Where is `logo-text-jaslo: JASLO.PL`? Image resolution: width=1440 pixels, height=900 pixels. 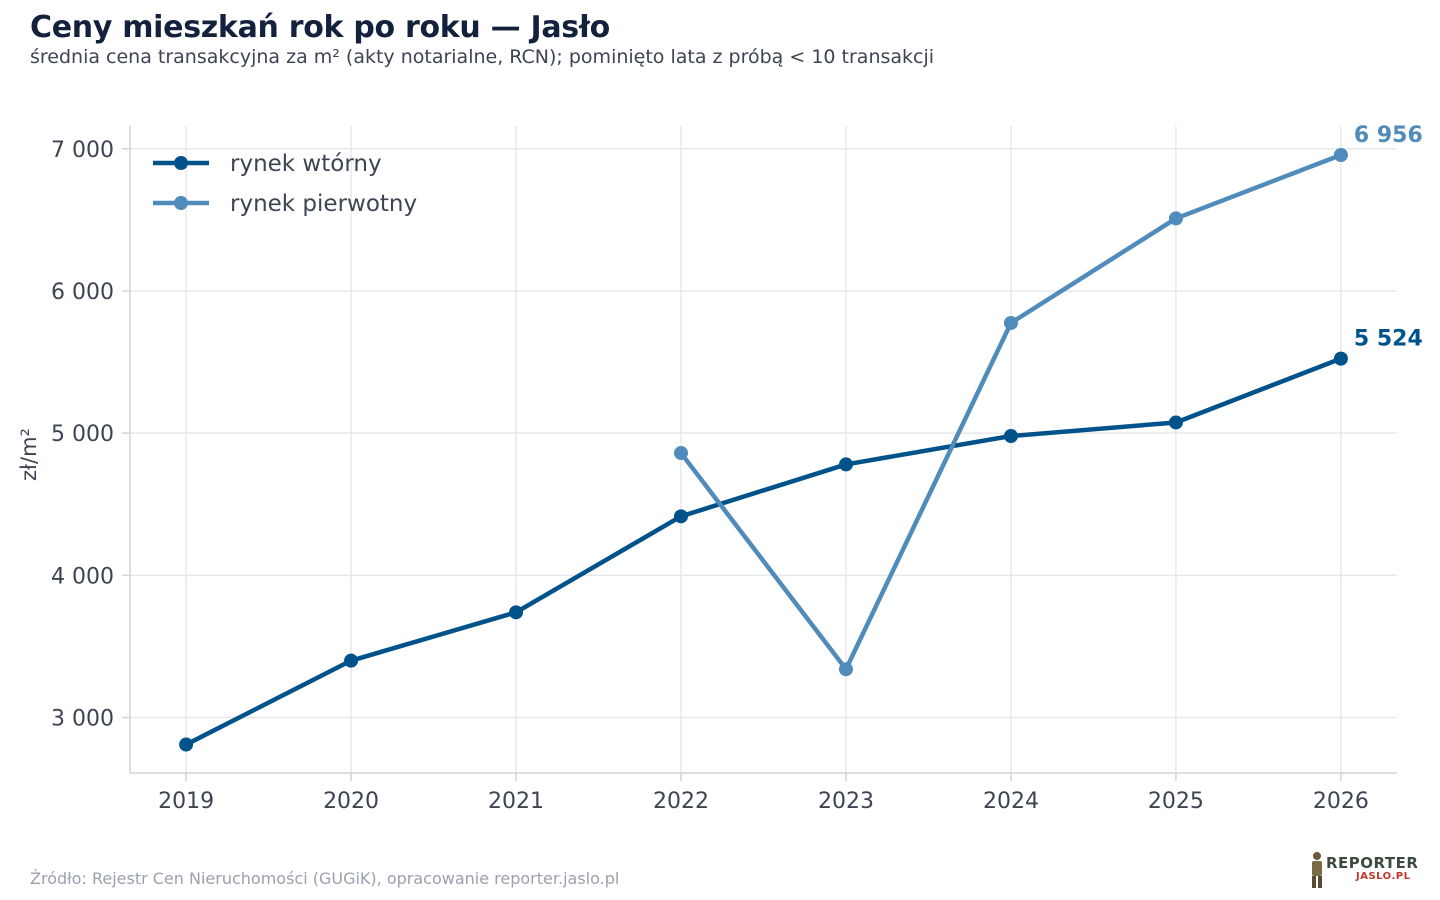 logo-text-jaslo: JASLO.PL is located at coordinates (1383, 876).